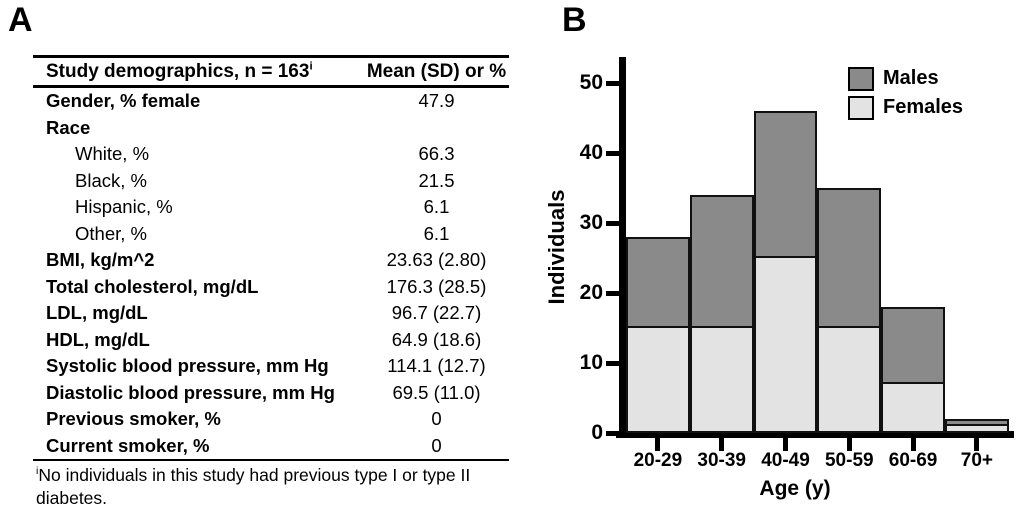 The width and height of the screenshot is (1020, 517). I want to click on legend-label: Females, so click(923, 107).